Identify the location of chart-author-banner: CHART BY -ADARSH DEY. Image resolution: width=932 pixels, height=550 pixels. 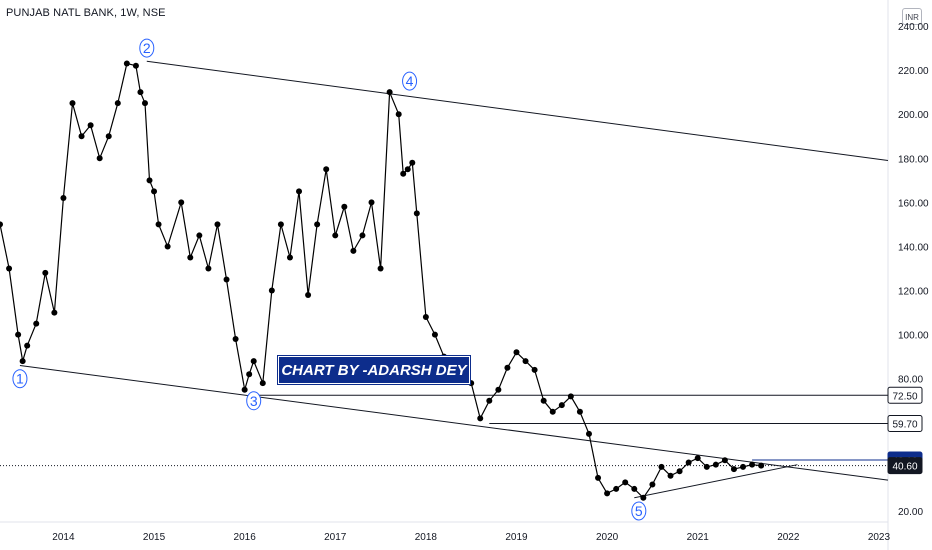
(374, 370).